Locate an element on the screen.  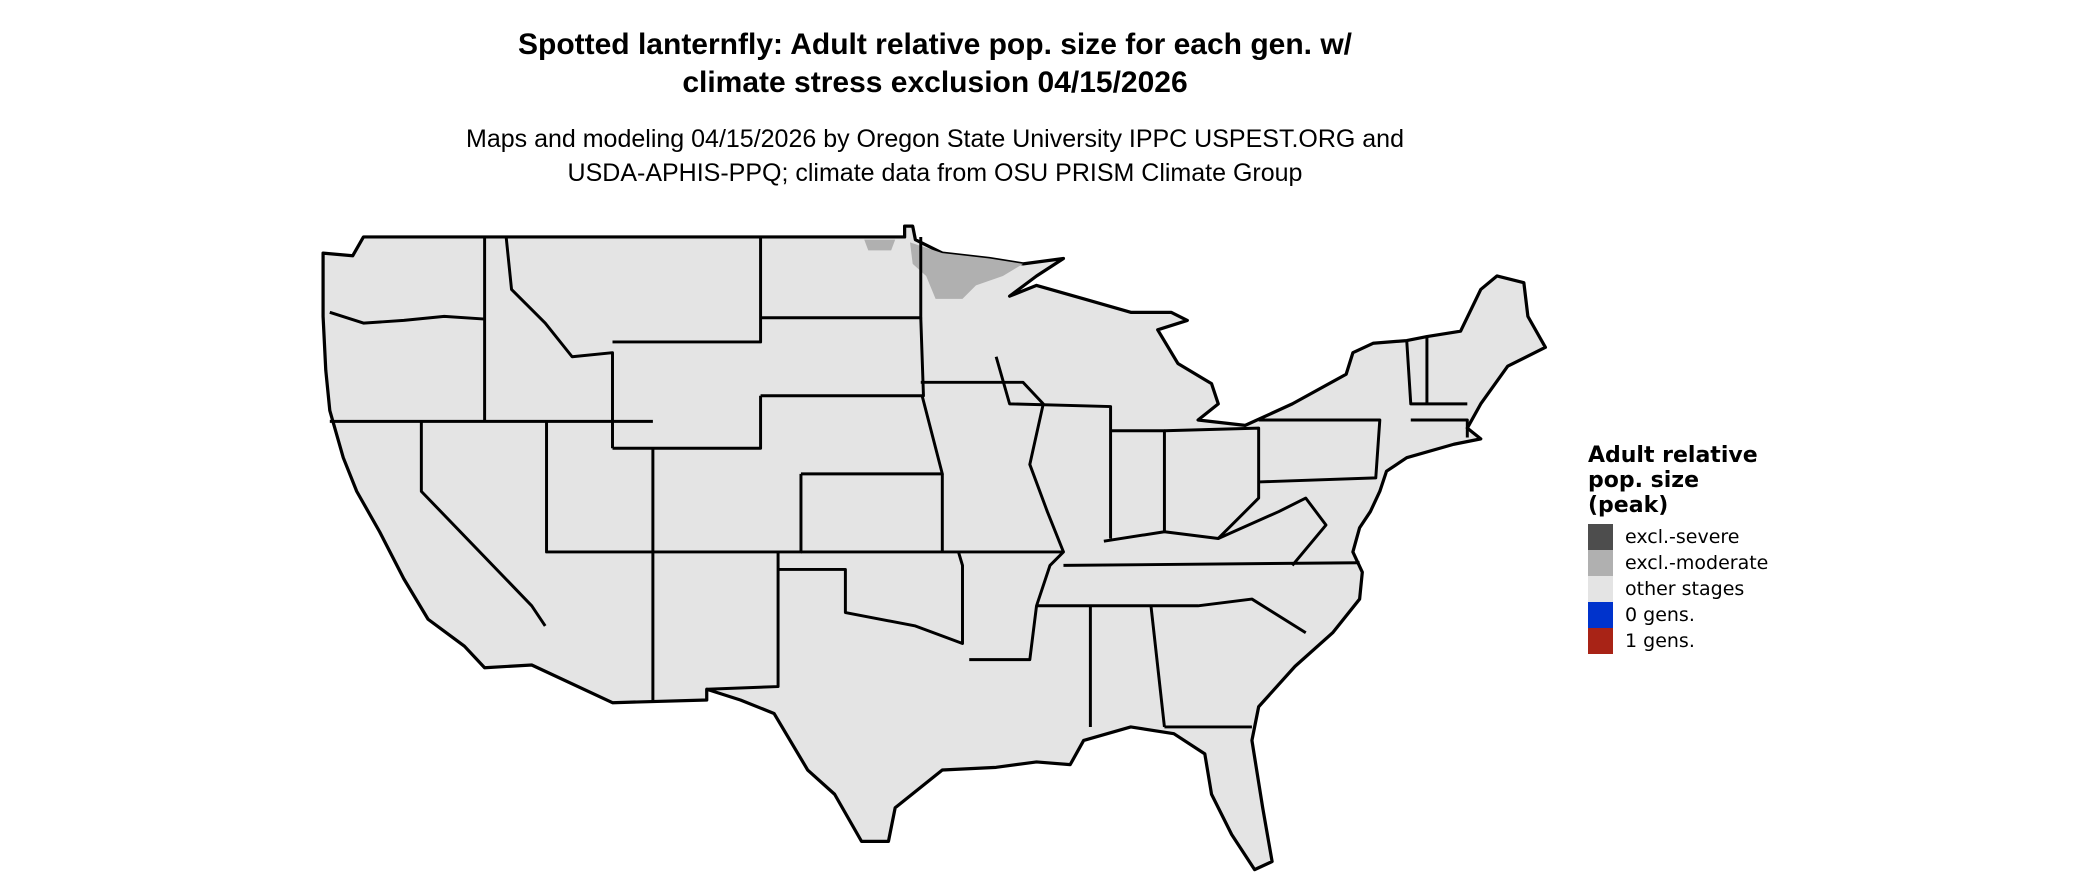
legend-title-line: Adult relative is located at coordinates (1673, 455).